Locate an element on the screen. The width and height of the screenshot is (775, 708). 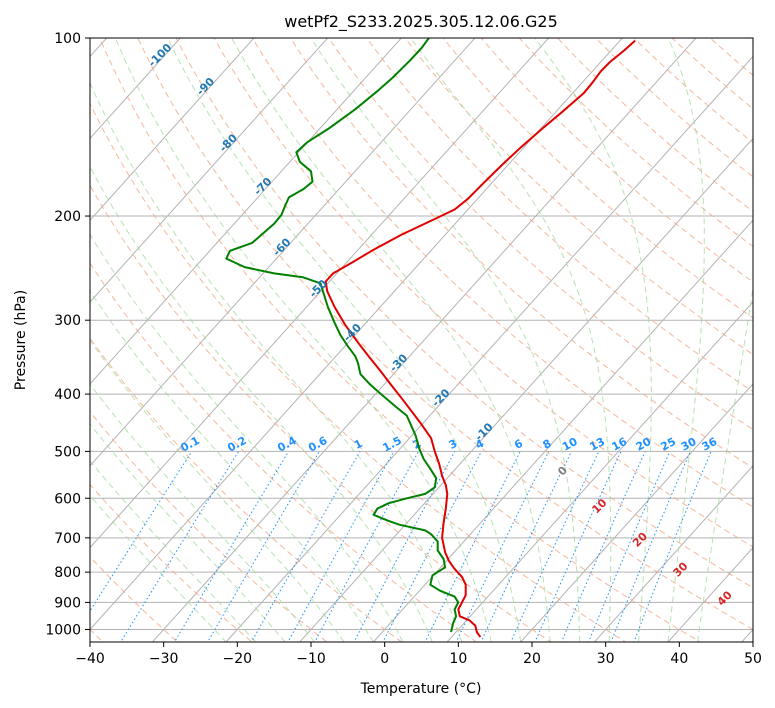
x-axis-label: Temperature (°C) is located at coordinates (421, 689).